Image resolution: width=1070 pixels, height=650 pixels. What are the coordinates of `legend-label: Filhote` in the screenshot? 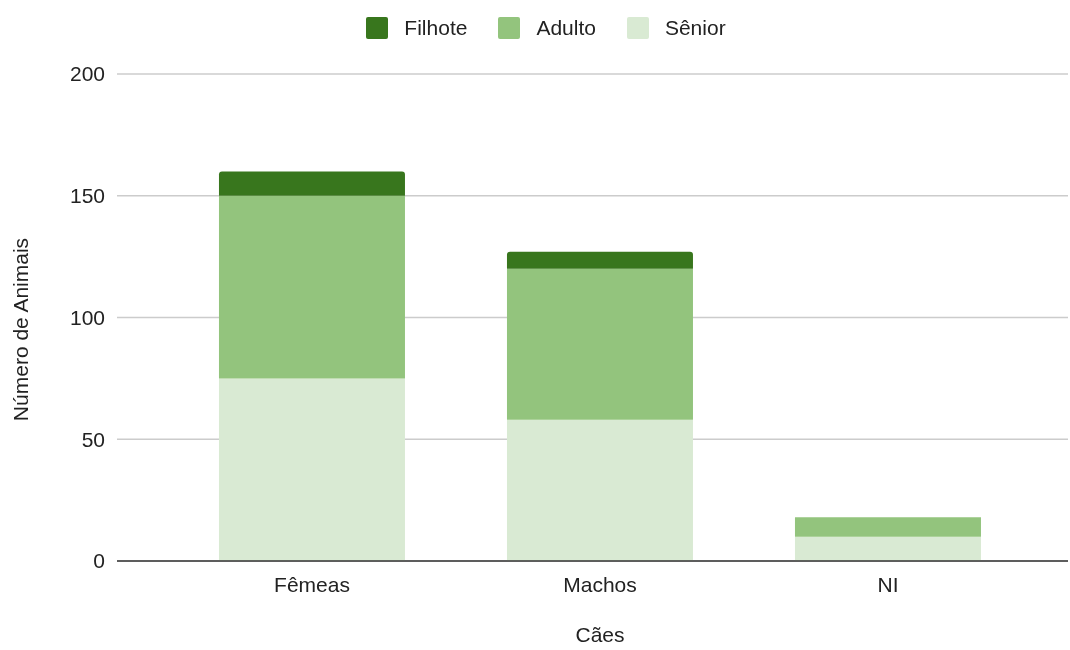 It's located at (436, 28).